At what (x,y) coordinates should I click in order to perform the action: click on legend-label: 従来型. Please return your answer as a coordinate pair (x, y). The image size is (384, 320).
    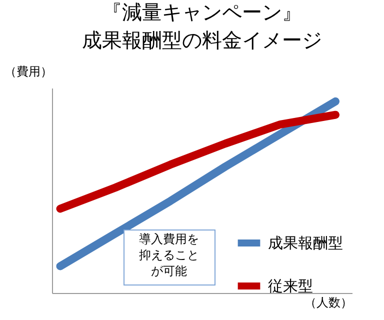
    Looking at the image, I should click on (290, 286).